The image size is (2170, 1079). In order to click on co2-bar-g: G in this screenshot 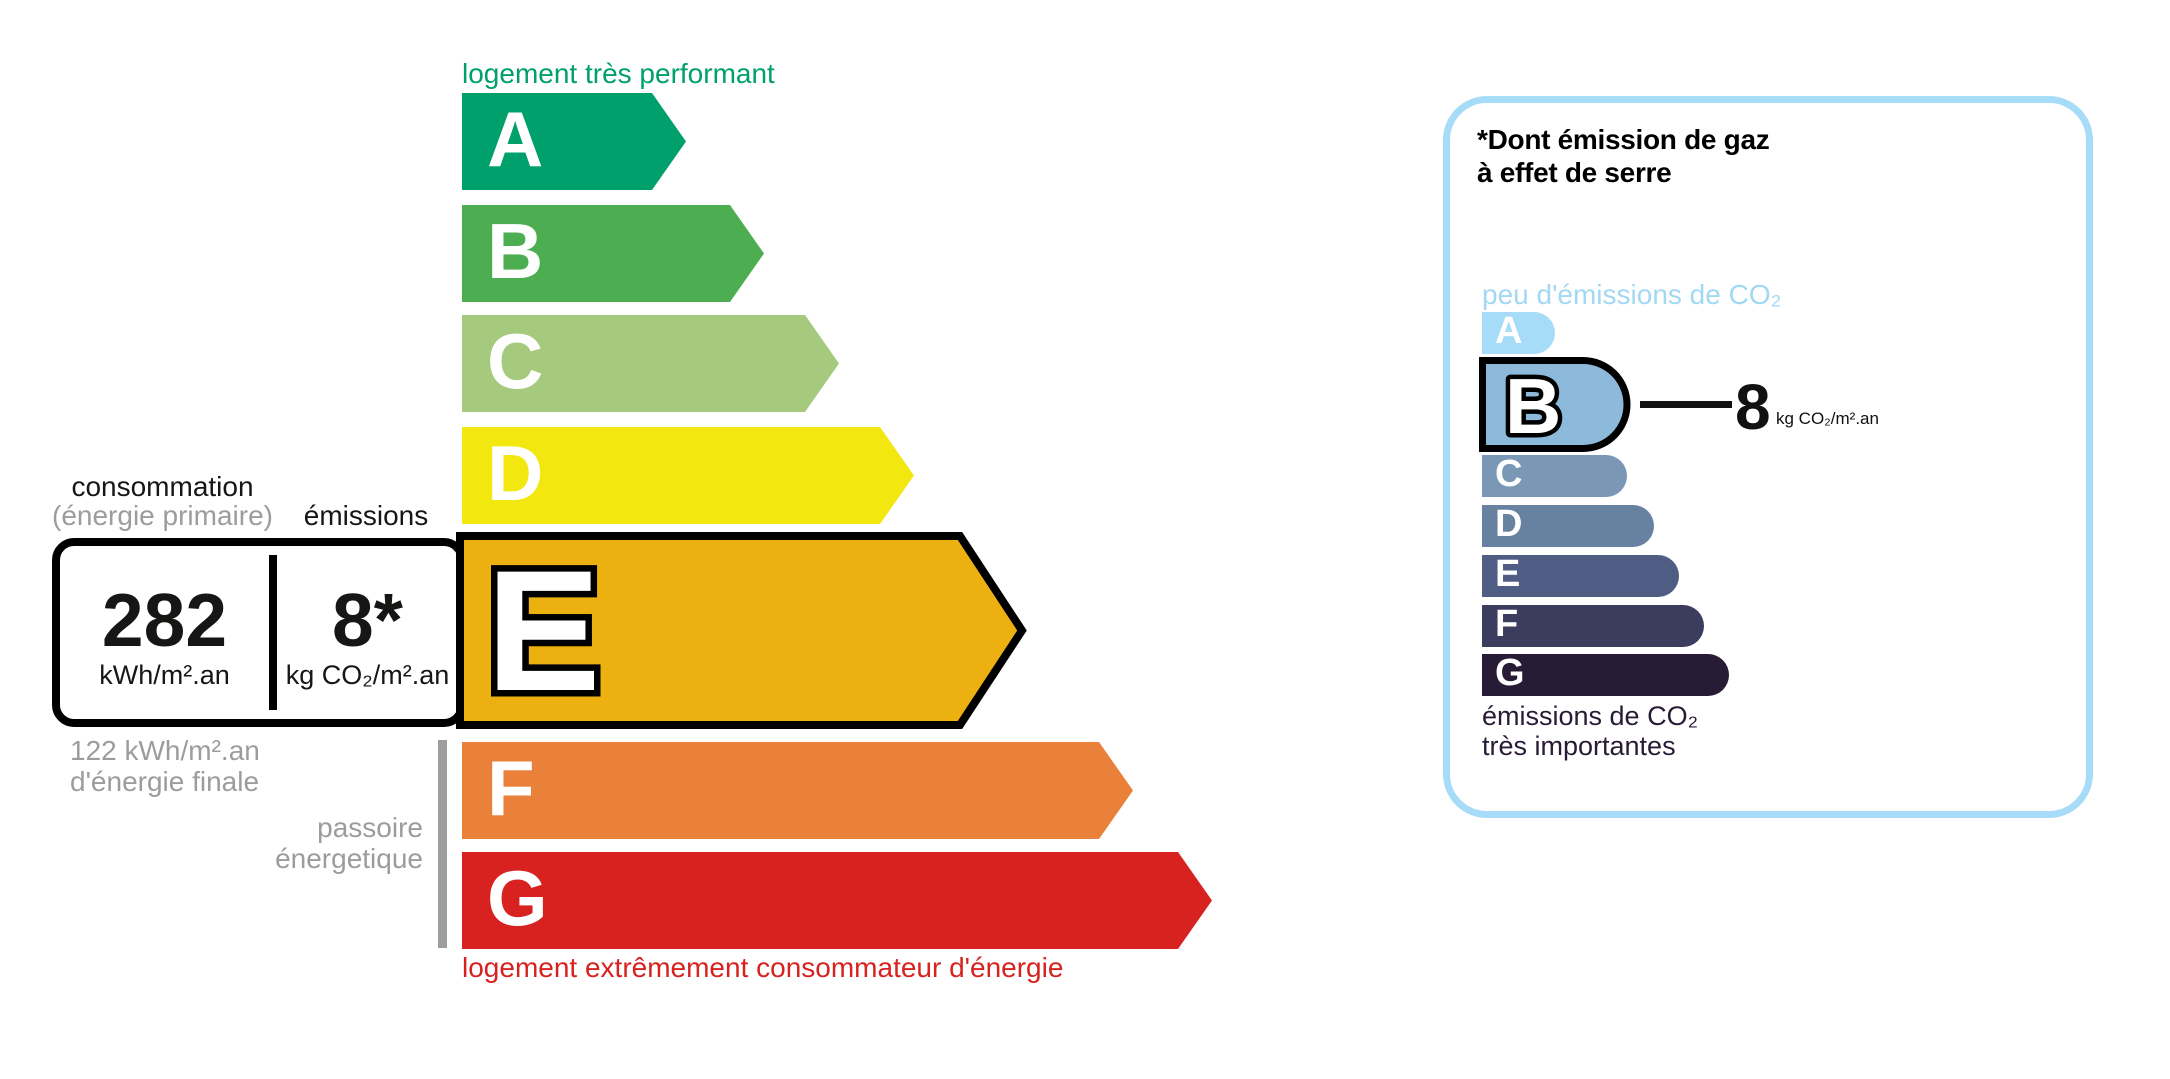, I will do `click(1605, 675)`.